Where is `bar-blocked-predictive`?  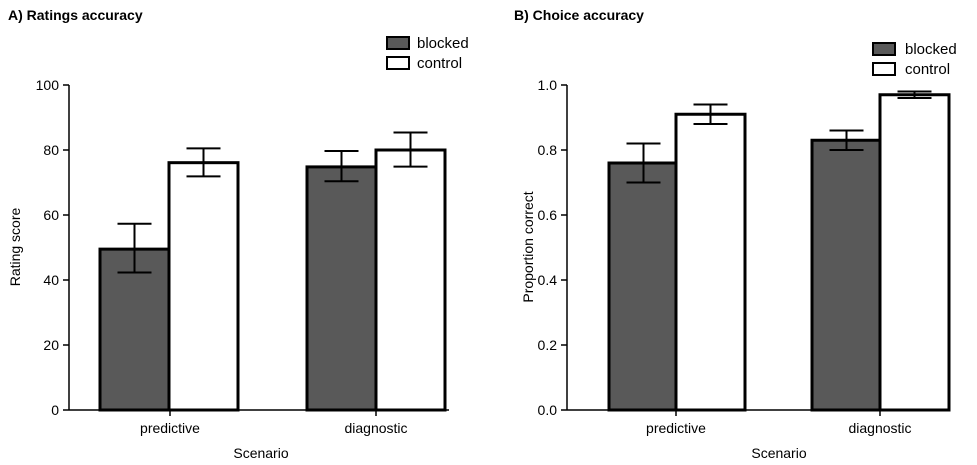
bar-blocked-predictive is located at coordinates (643, 286).